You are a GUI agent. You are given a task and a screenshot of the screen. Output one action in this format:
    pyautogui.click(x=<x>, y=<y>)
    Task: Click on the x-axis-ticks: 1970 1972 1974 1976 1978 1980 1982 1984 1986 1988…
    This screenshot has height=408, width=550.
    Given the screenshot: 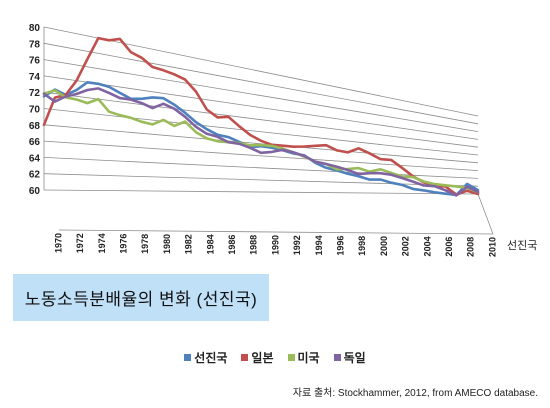 What is the action you would take?
    pyautogui.click(x=275, y=245)
    